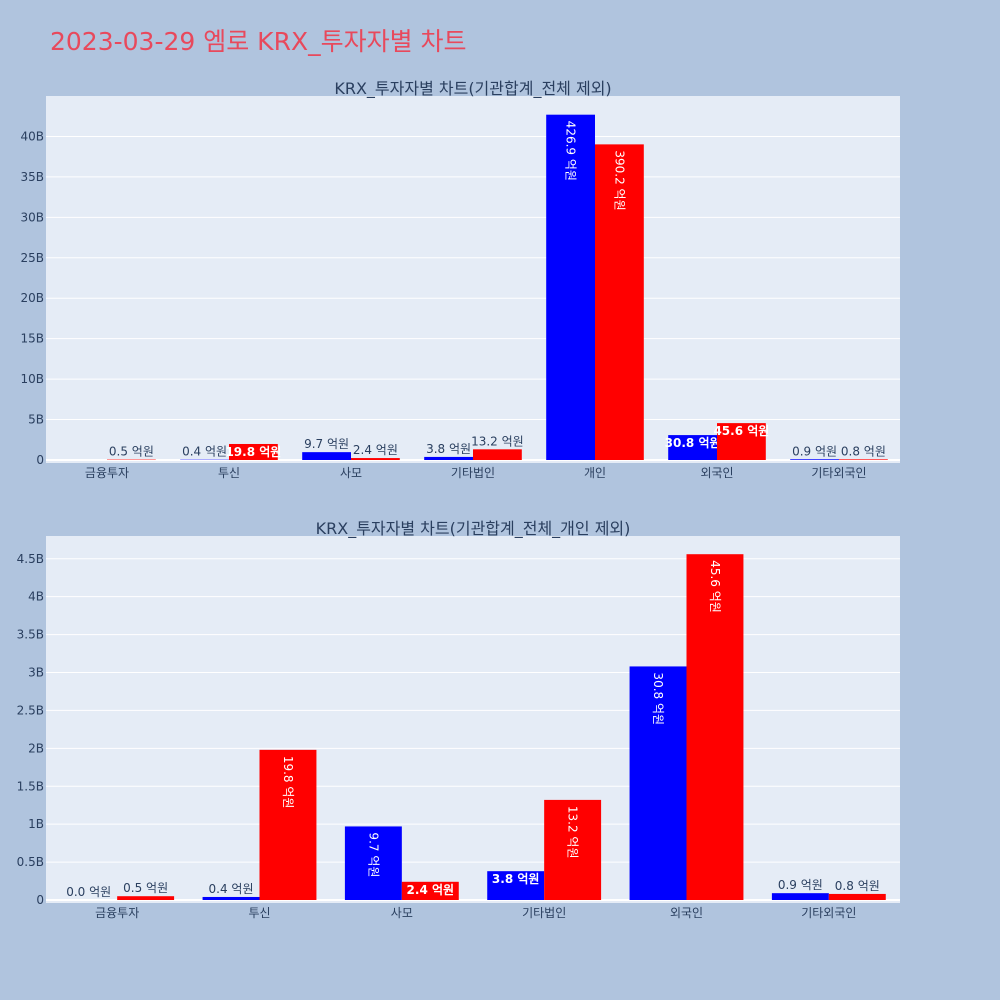 This screenshot has width=1000, height=1000. I want to click on y-tick-label: 2.5B, so click(30, 710).